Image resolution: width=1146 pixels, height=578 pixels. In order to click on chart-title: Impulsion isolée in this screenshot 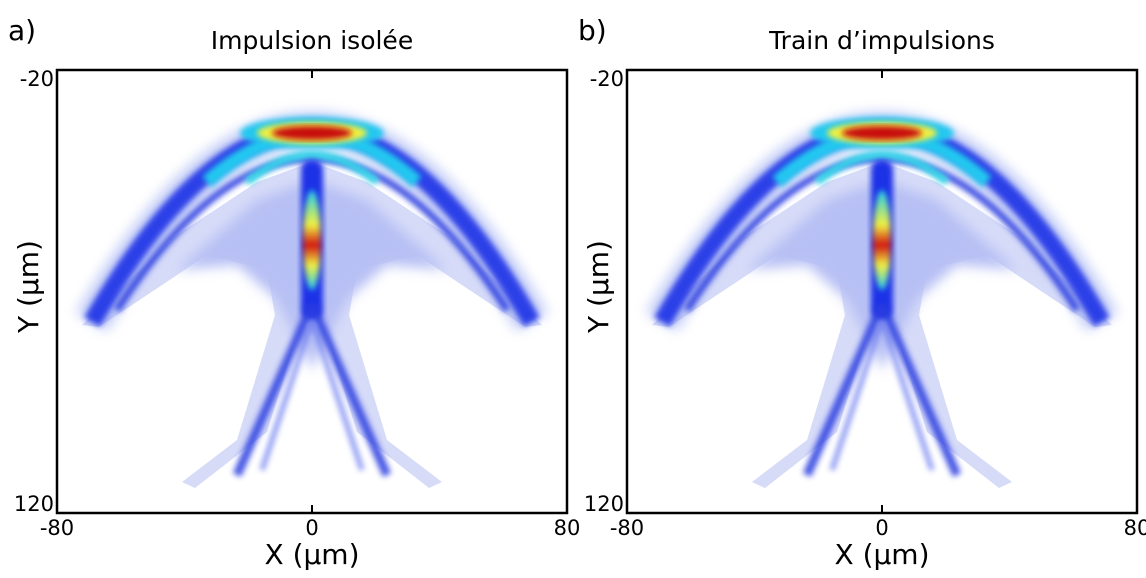, I will do `click(312, 40)`.